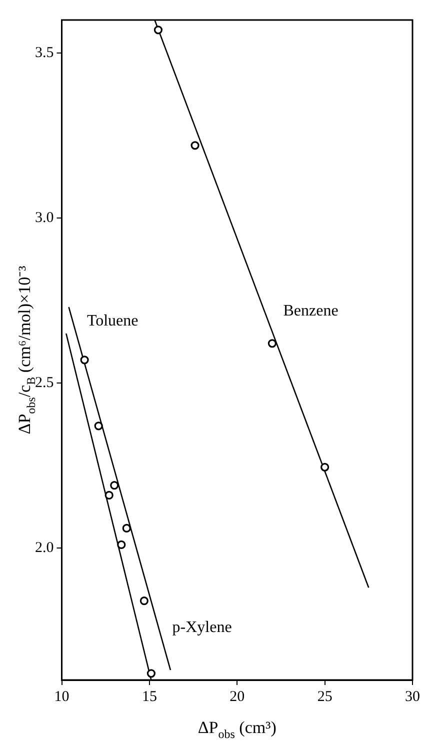 This screenshot has height=755, width=431. I want to click on x-tick-label: 25, so click(324, 696).